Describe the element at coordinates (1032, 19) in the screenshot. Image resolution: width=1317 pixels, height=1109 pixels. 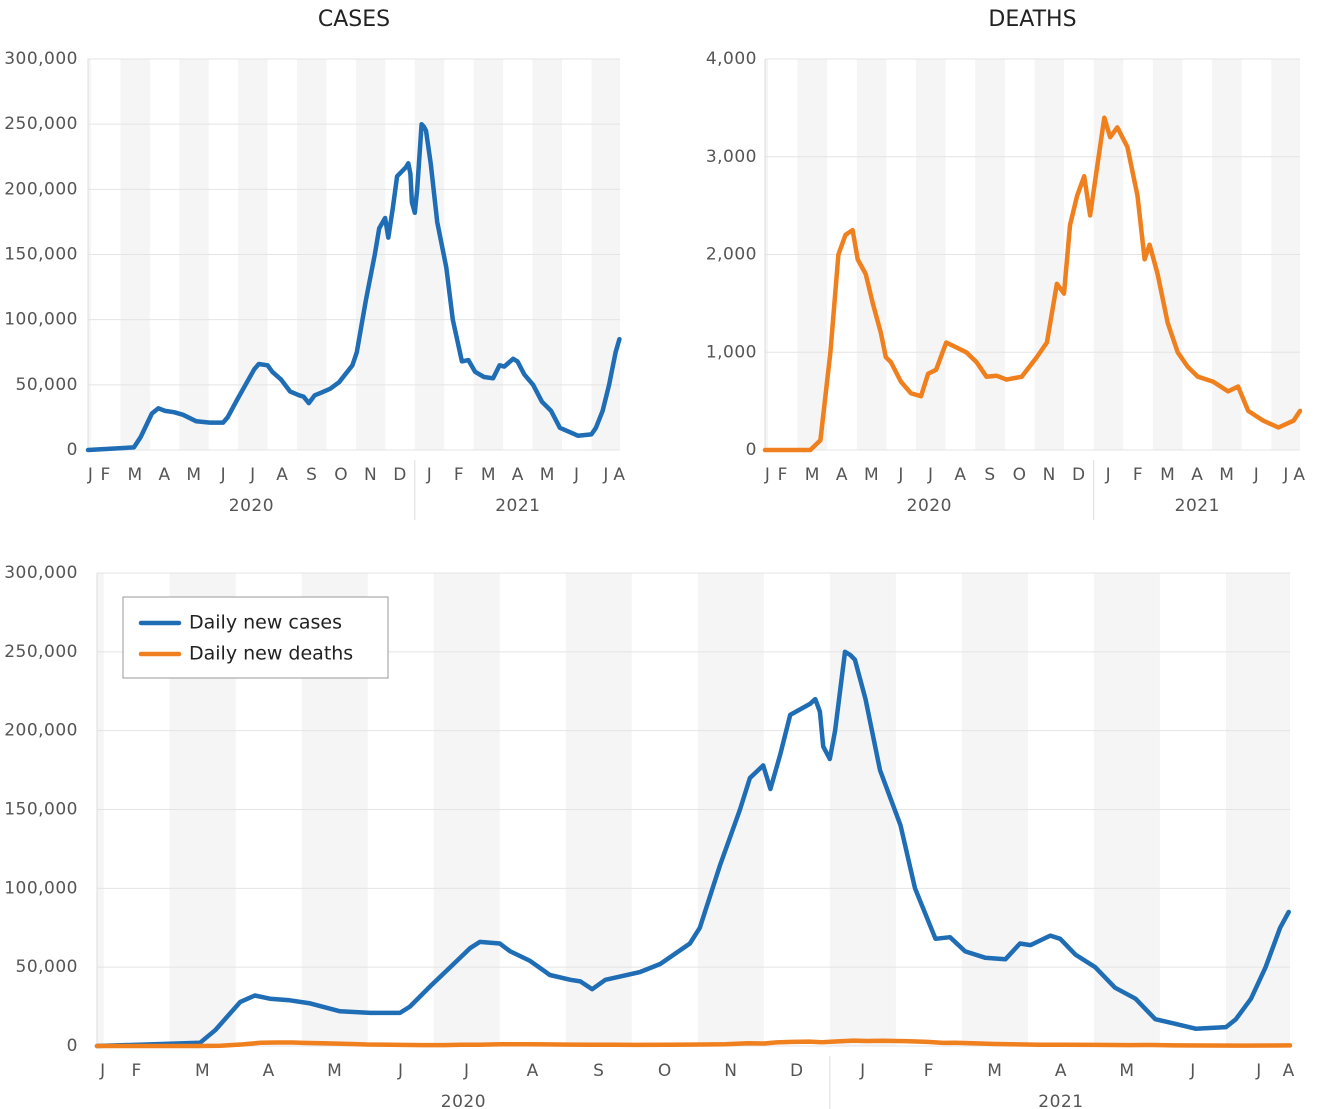
I see `chart-title: DEATHS` at that location.